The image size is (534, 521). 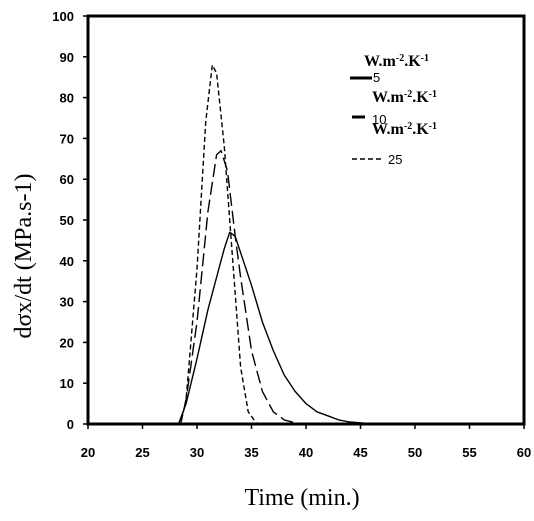 I want to click on legend-label-5: 5, so click(x=376, y=77).